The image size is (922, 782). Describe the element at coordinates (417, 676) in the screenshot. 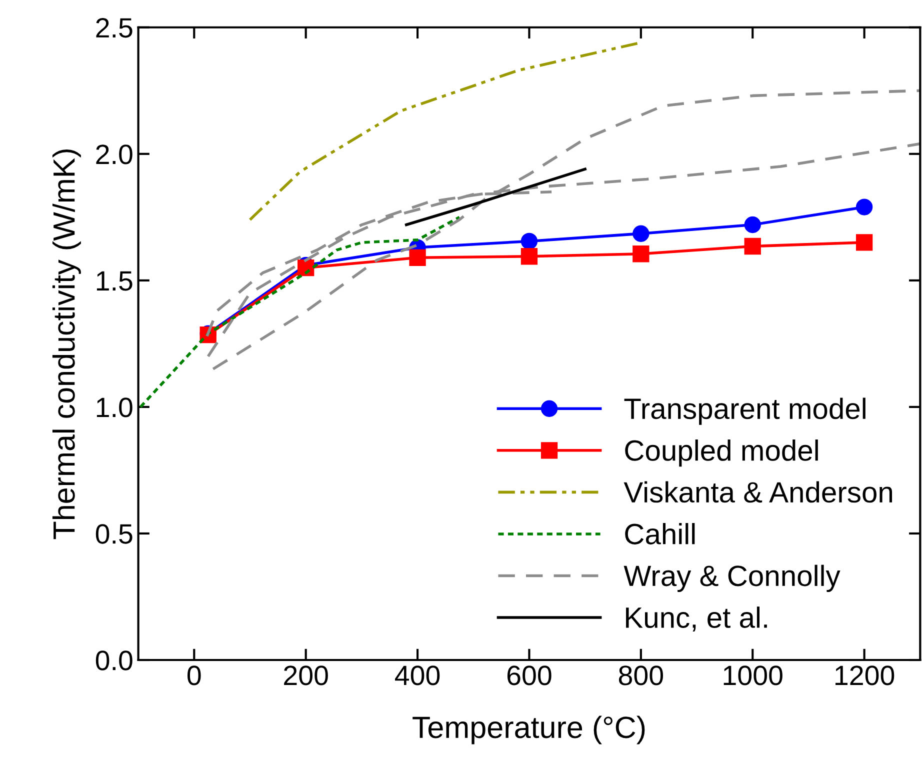

I see `x-tick-label: 400` at that location.